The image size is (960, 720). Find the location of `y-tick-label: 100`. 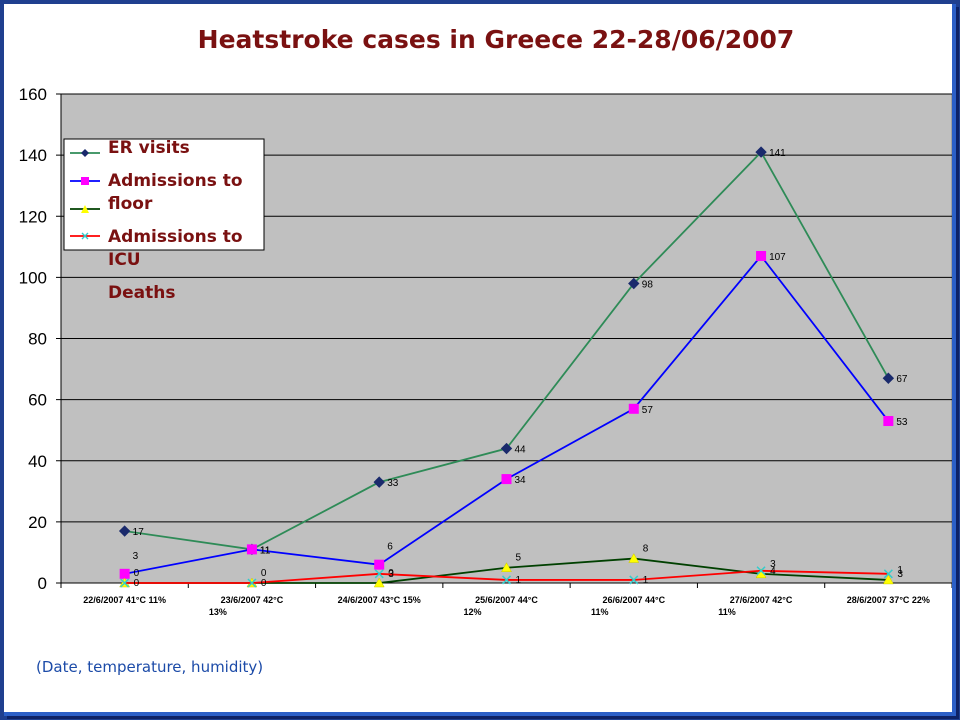

y-tick-label: 100 is located at coordinates (33, 277).